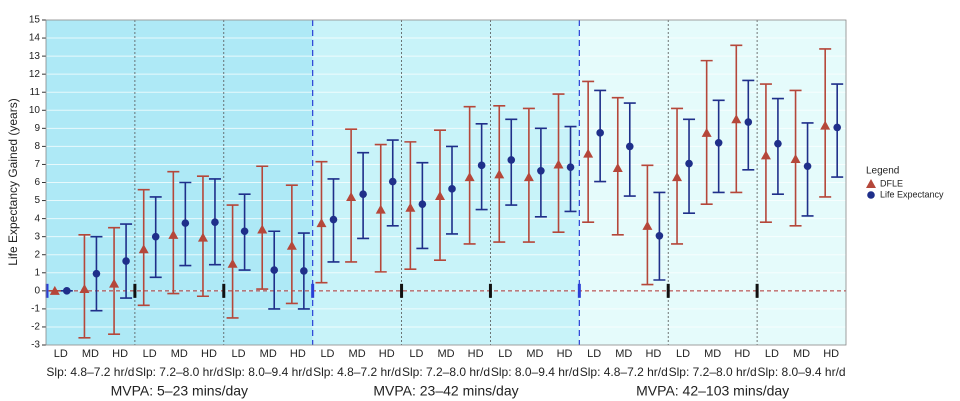 This screenshot has height=401, width=960. Describe the element at coordinates (35, 92) in the screenshot. I see `y-tick-label: 11` at that location.